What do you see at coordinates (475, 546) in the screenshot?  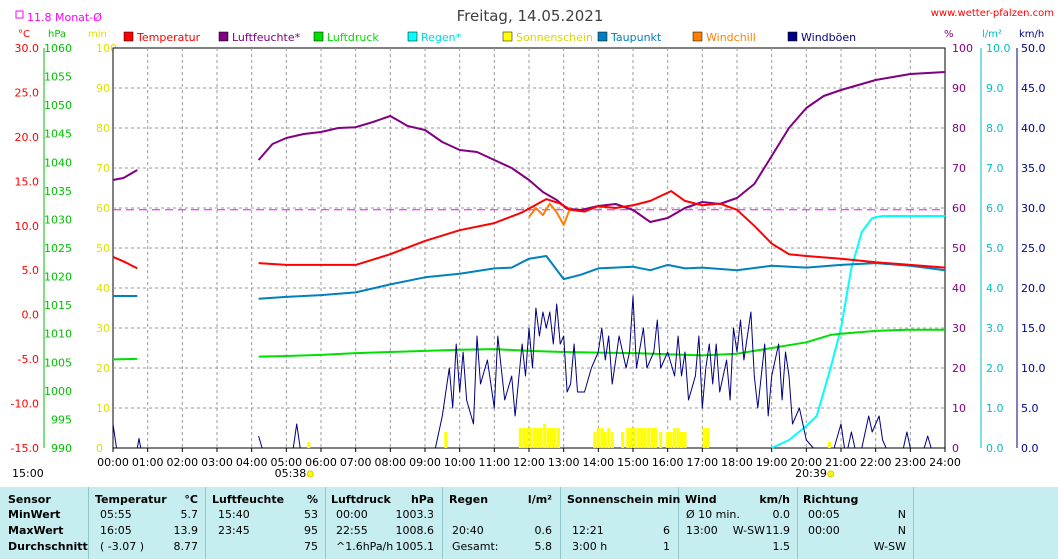 I see `stats-cell-rain-time: Gesamt:` at bounding box center [475, 546].